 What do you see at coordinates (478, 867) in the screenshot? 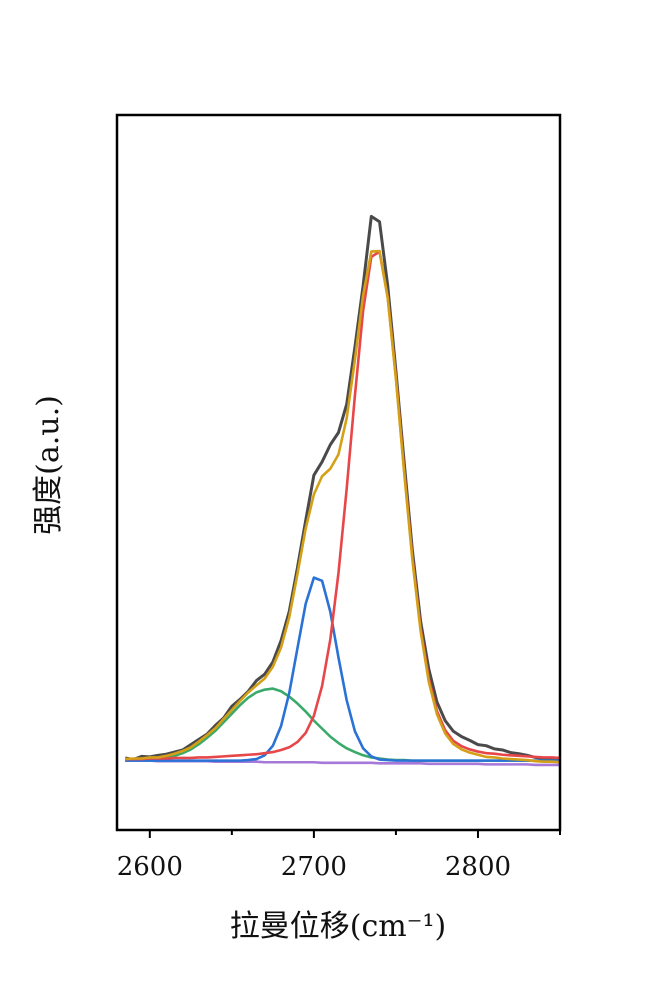
I see `x-tick-label: 2800` at bounding box center [478, 867].